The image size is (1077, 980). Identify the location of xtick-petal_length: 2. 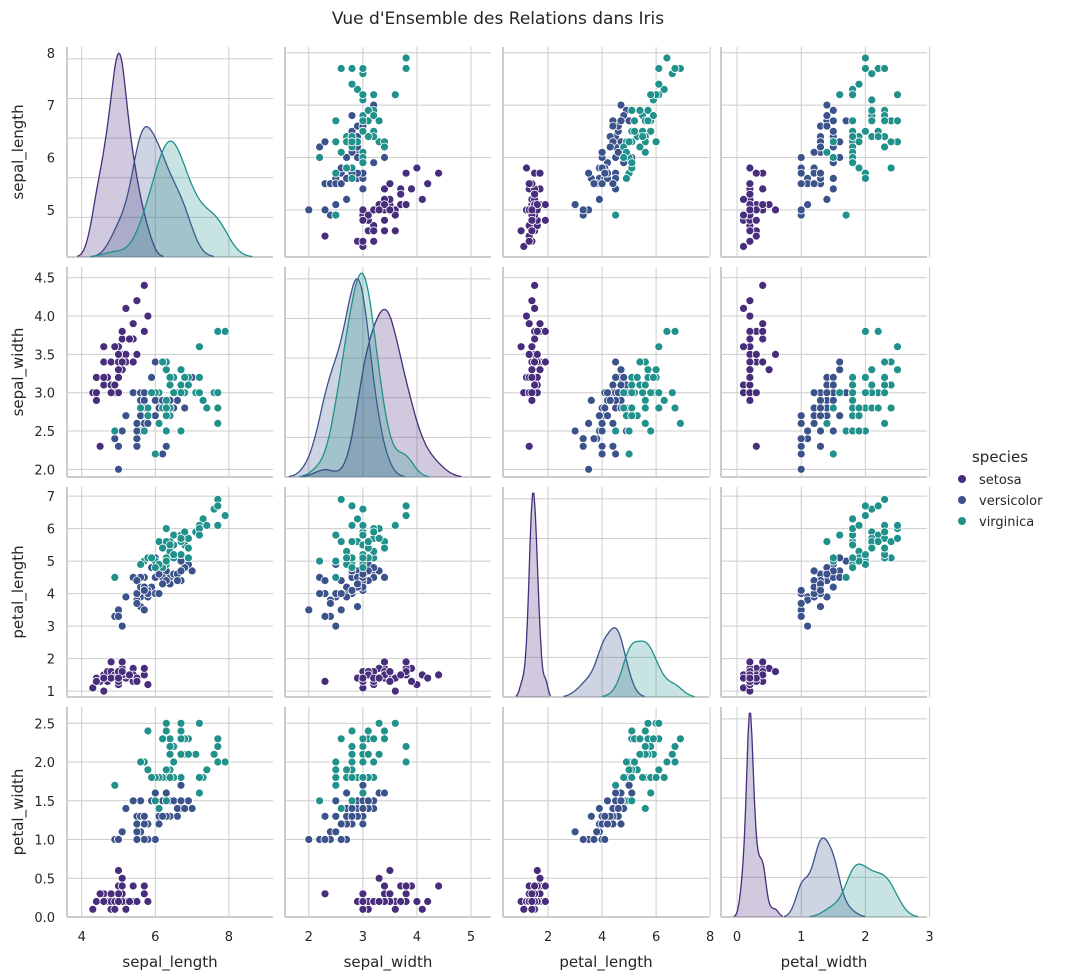
(548, 937).